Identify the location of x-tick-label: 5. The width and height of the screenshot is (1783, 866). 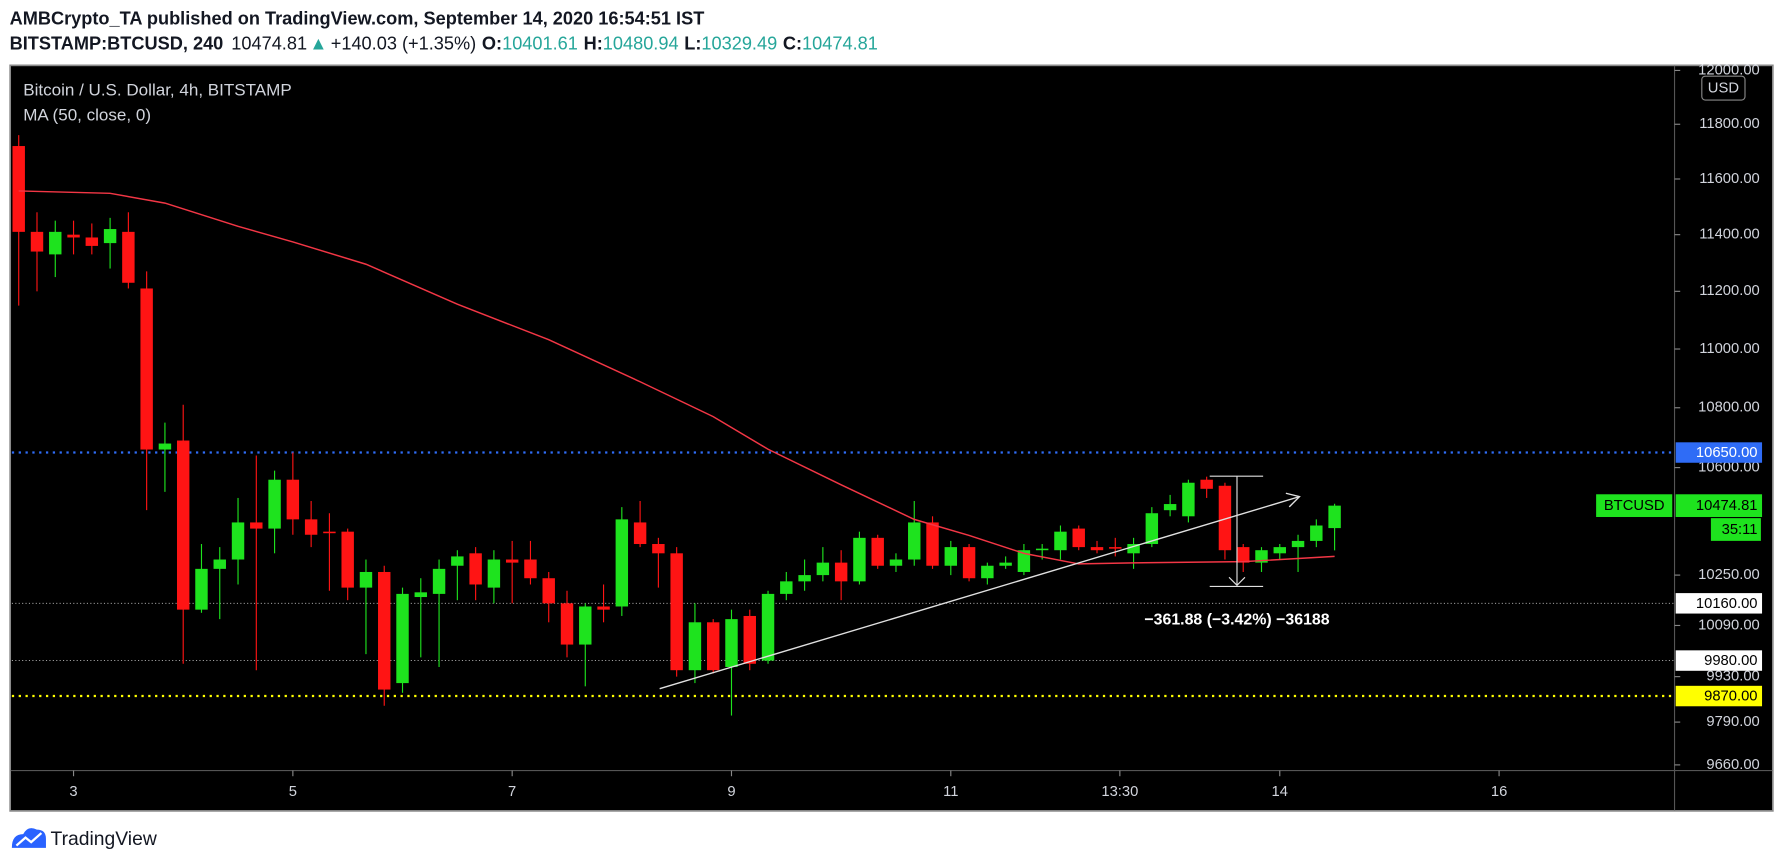
(293, 792).